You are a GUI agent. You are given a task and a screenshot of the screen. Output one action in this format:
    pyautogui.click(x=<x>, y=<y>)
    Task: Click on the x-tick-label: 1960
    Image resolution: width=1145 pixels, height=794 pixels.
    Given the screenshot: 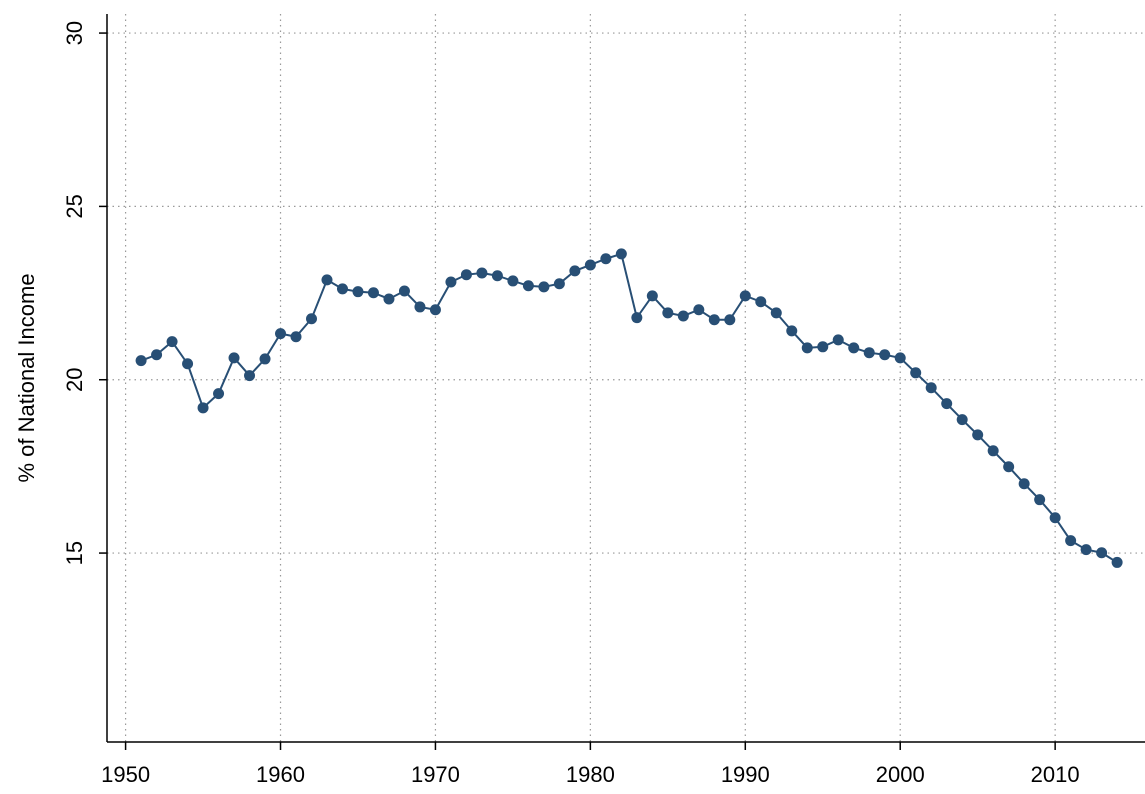 What is the action you would take?
    pyautogui.click(x=280, y=774)
    